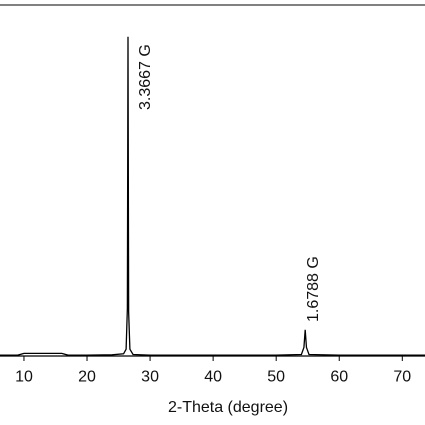 This screenshot has width=425, height=425. Describe the element at coordinates (87, 376) in the screenshot. I see `x-tick-label: 20` at that location.